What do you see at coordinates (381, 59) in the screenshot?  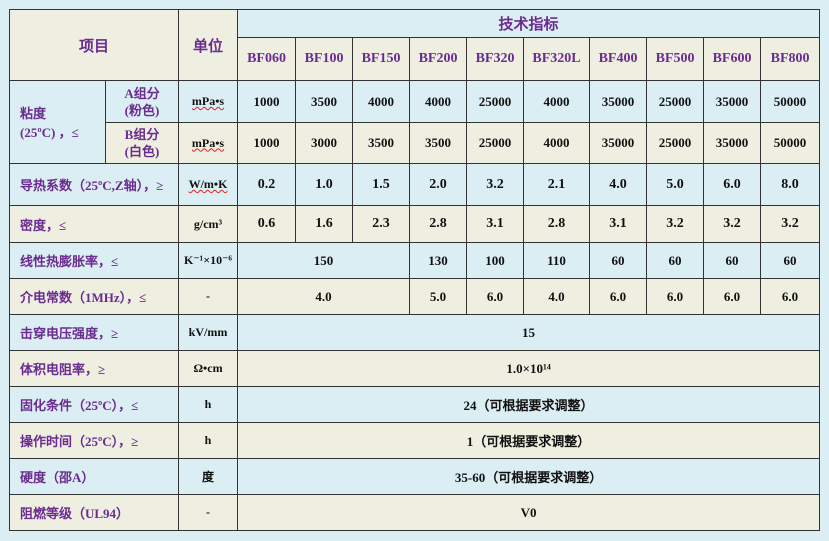 I see `model-header: BF150` at bounding box center [381, 59].